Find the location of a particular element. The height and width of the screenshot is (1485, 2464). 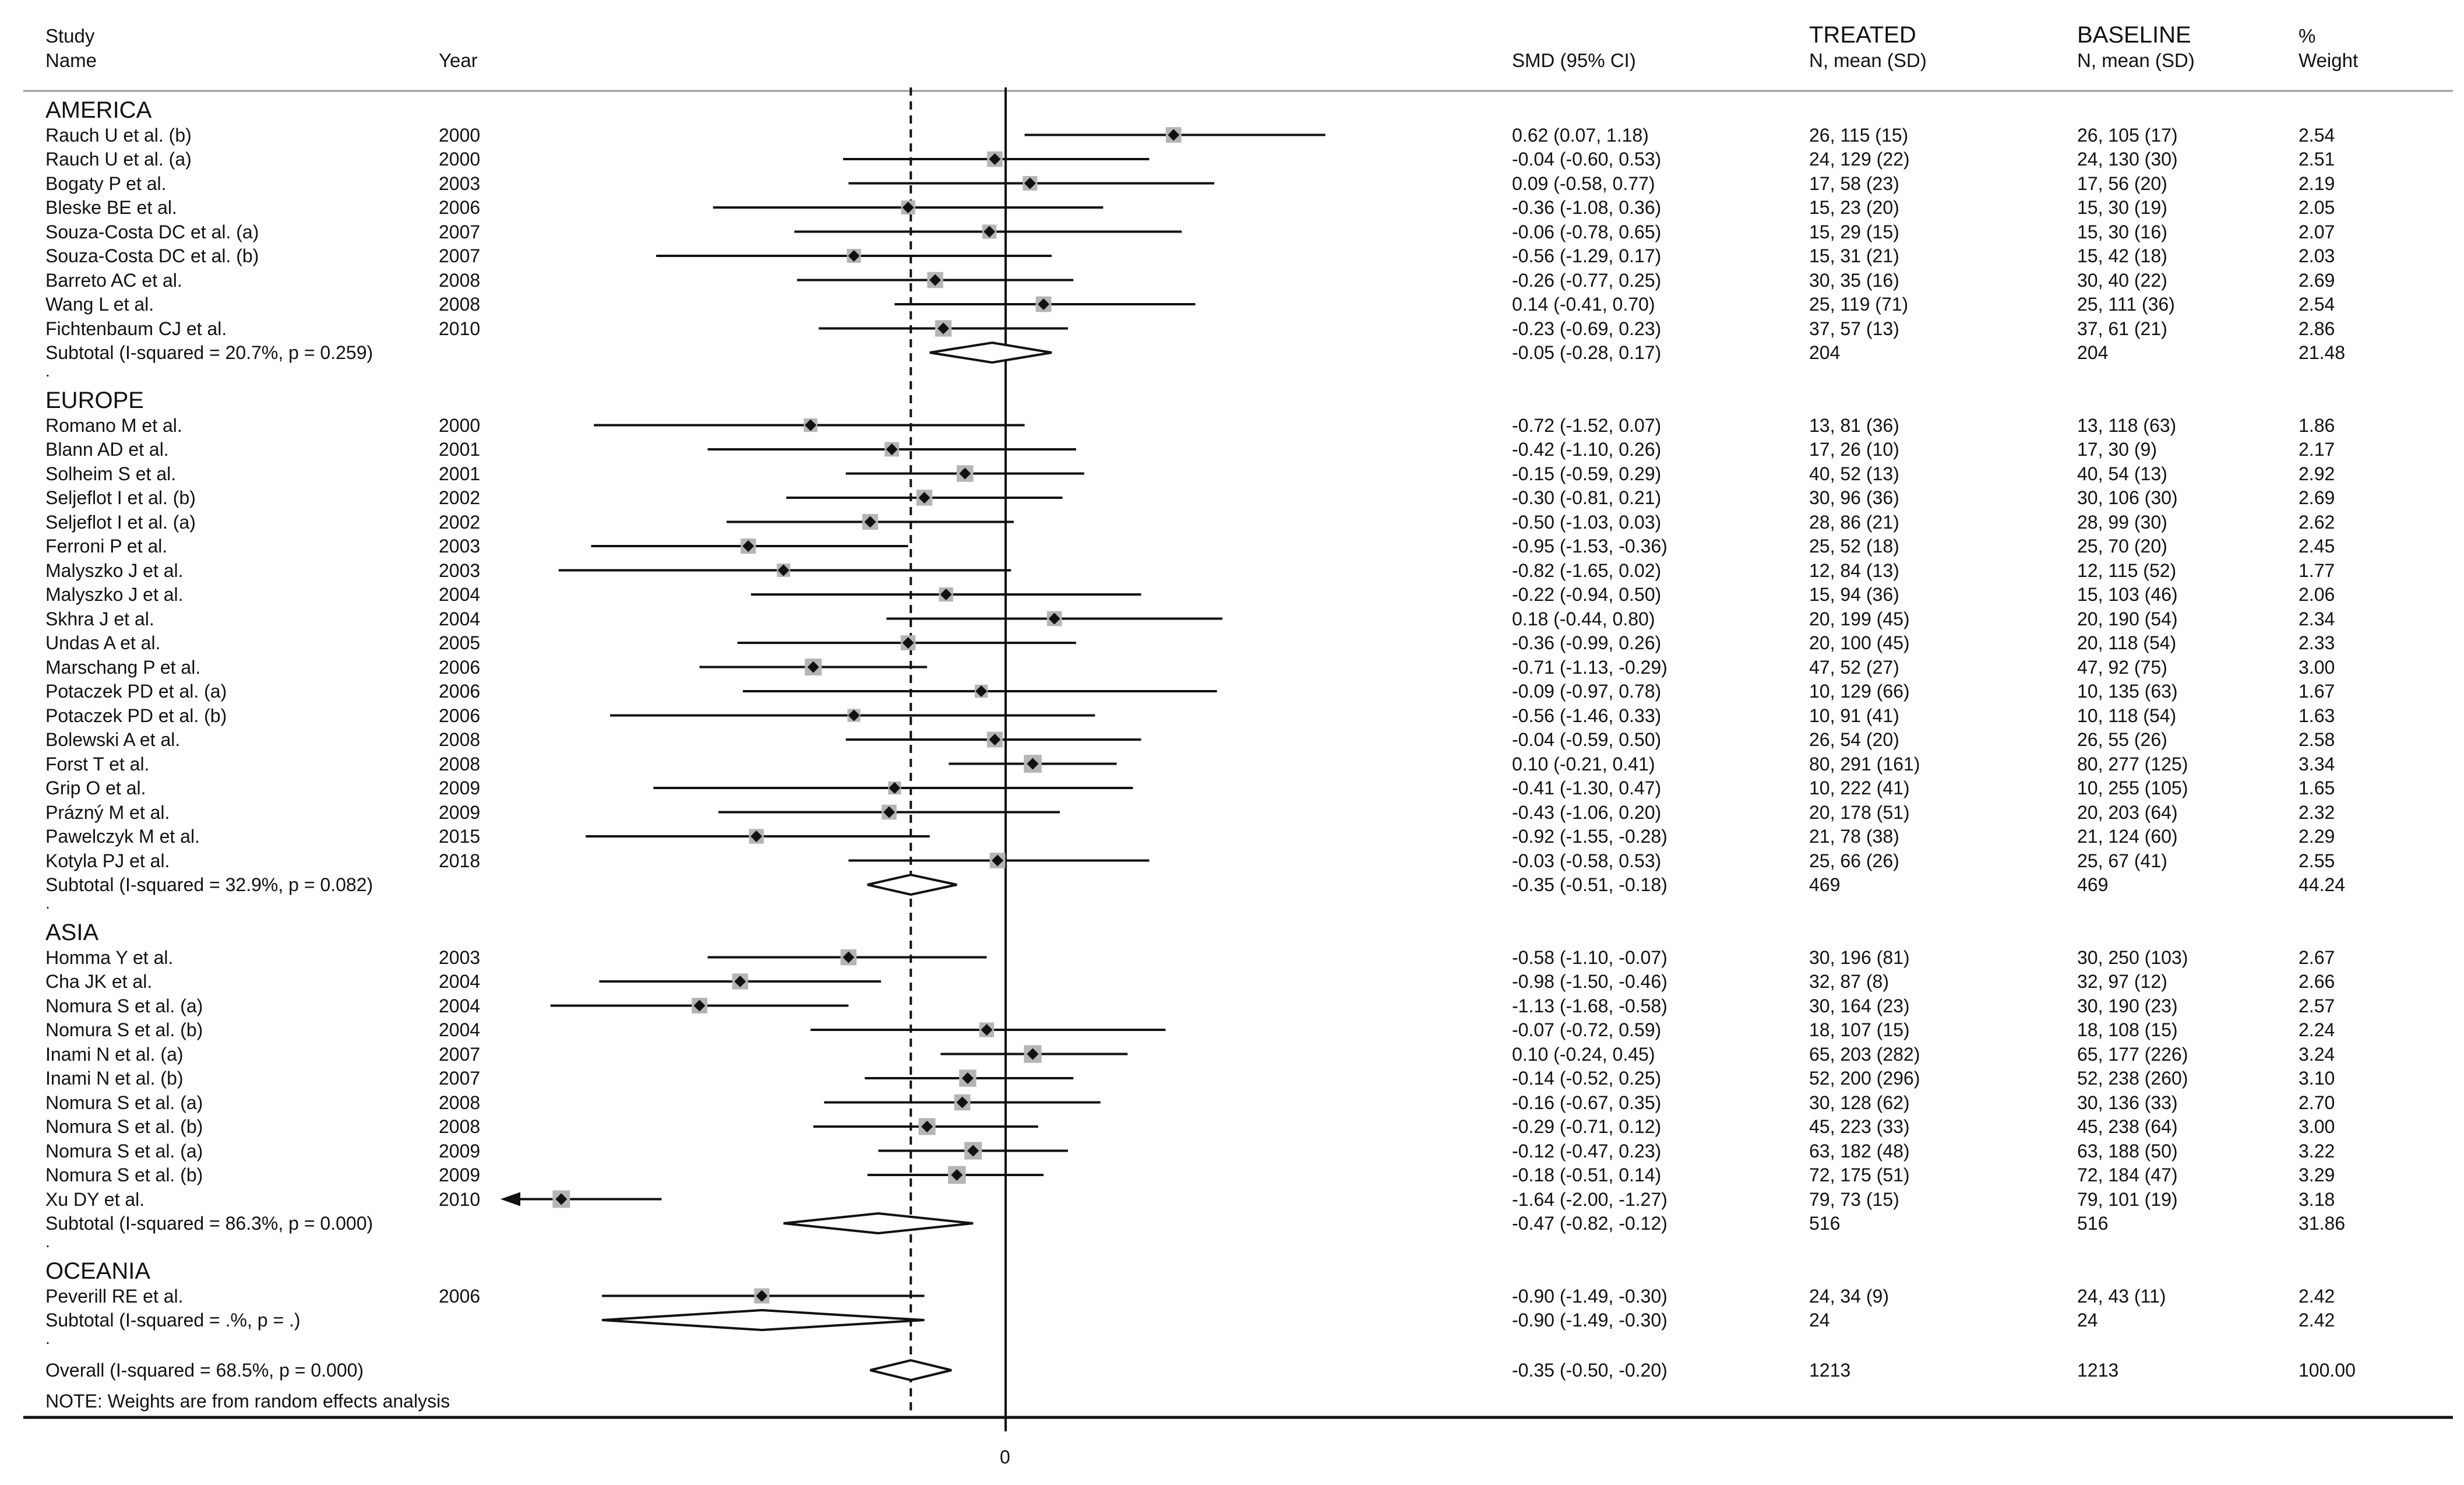

subtotal-ci: -0.90 (-1.49, -0.30) is located at coordinates (1590, 1320).